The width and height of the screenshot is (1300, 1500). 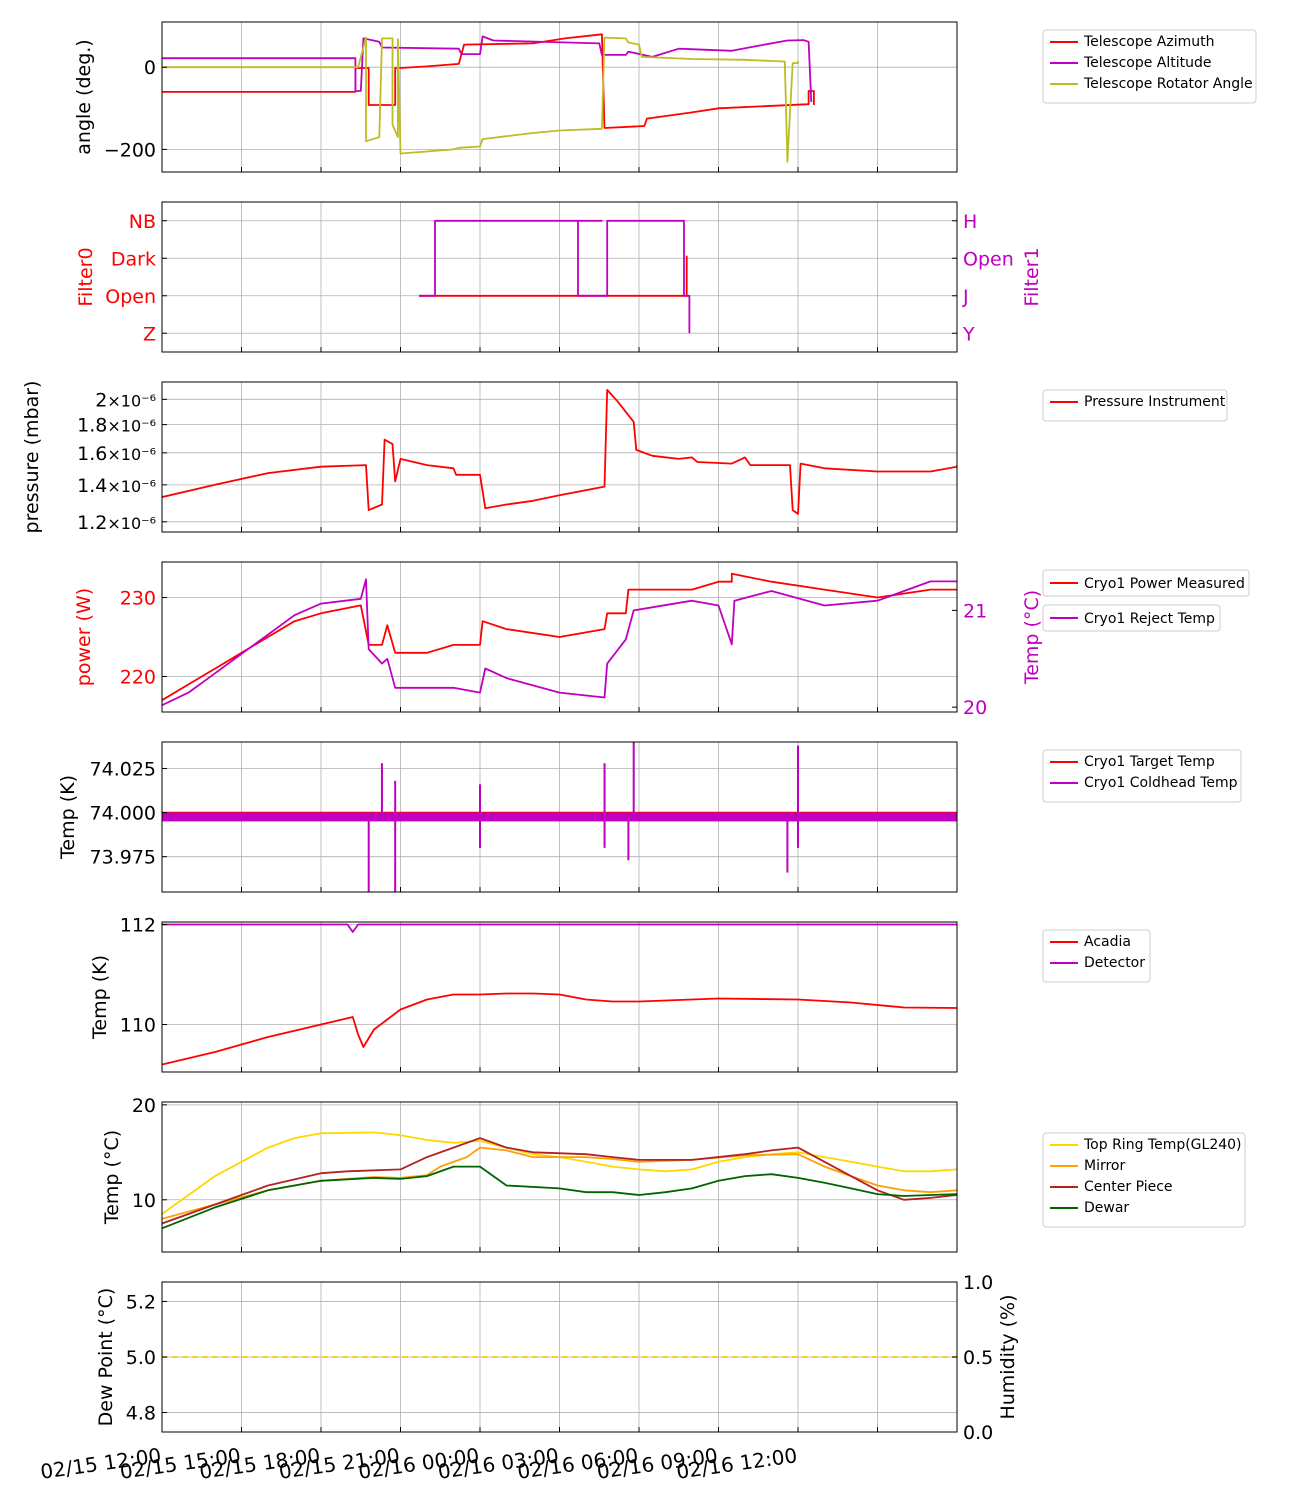 What do you see at coordinates (130, 297) in the screenshot?
I see `y-tick-label: Open` at bounding box center [130, 297].